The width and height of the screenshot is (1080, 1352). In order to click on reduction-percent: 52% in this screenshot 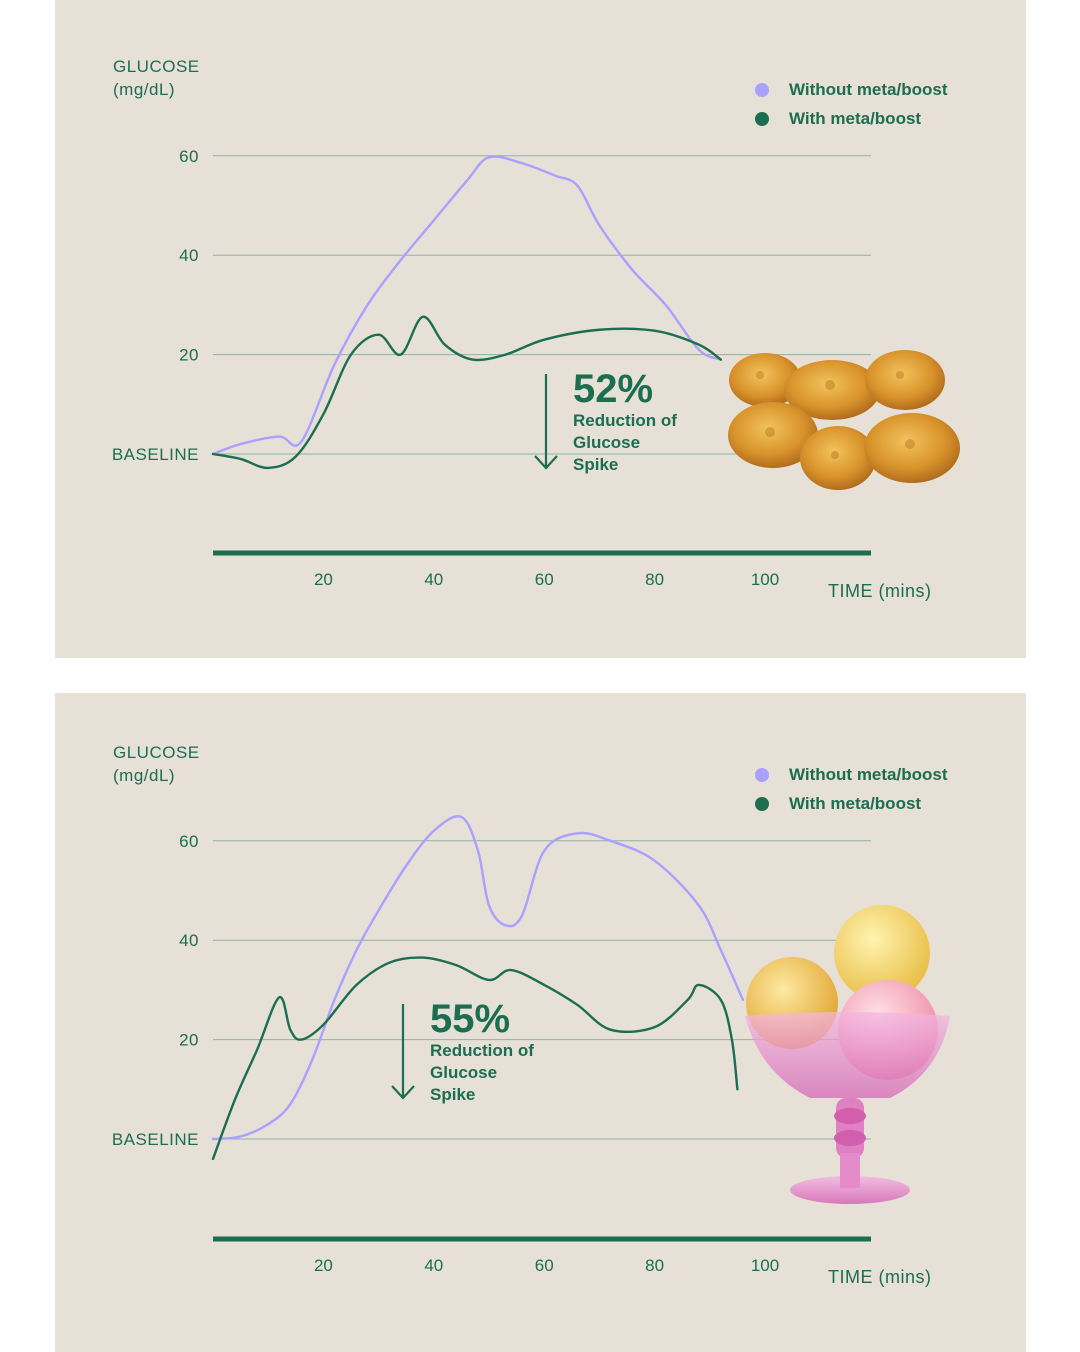, I will do `click(613, 389)`.